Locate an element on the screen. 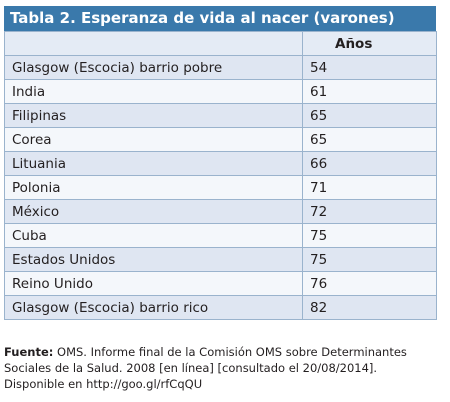  header-label-cell is located at coordinates (153, 43).